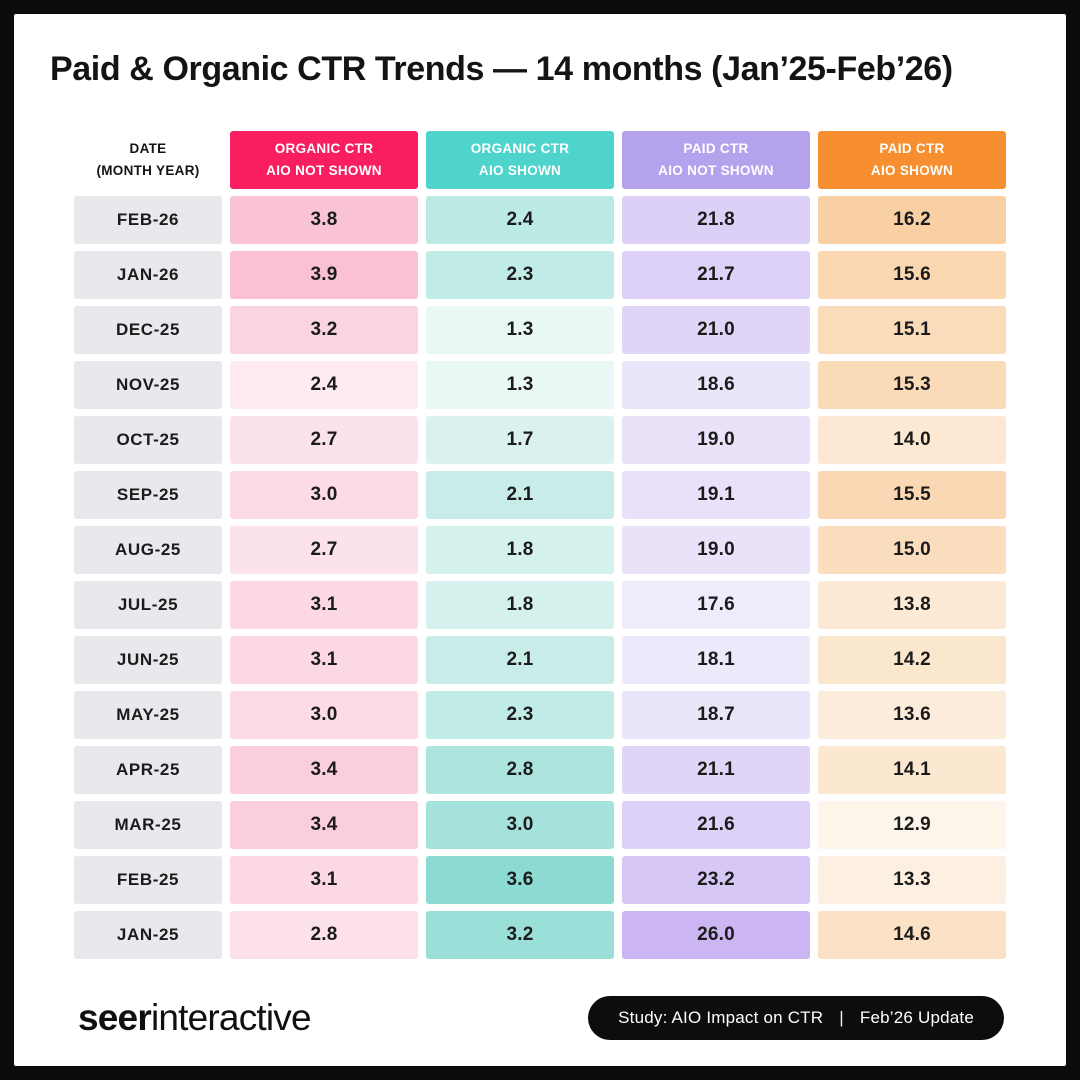 The image size is (1080, 1080). Describe the element at coordinates (716, 605) in the screenshot. I see `value-cell: 17.6` at that location.